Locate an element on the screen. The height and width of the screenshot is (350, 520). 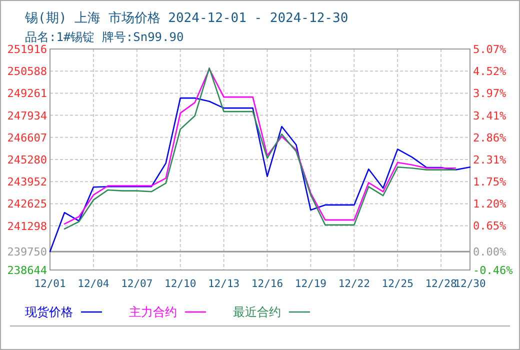
y2-tick-label: 2.31% is located at coordinates (489, 159).